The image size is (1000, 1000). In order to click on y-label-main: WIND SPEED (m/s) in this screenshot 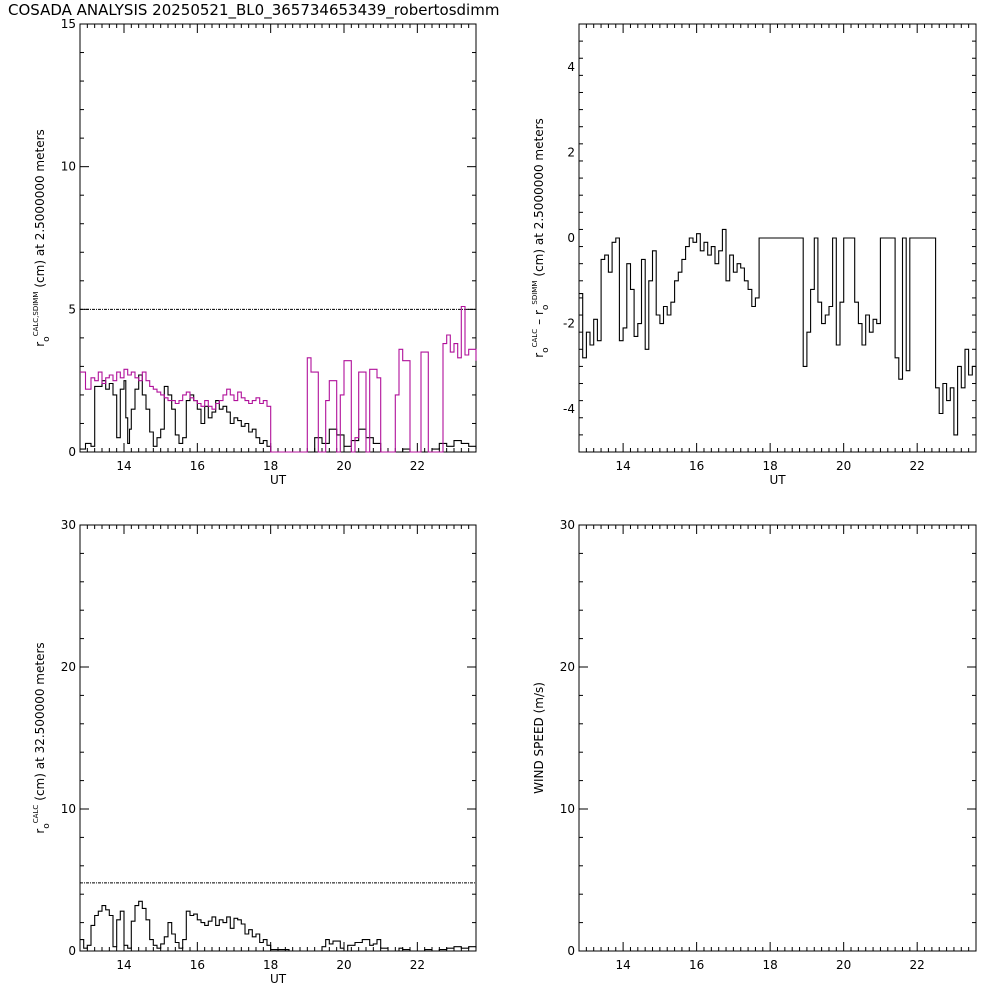, I will do `click(539, 738)`.